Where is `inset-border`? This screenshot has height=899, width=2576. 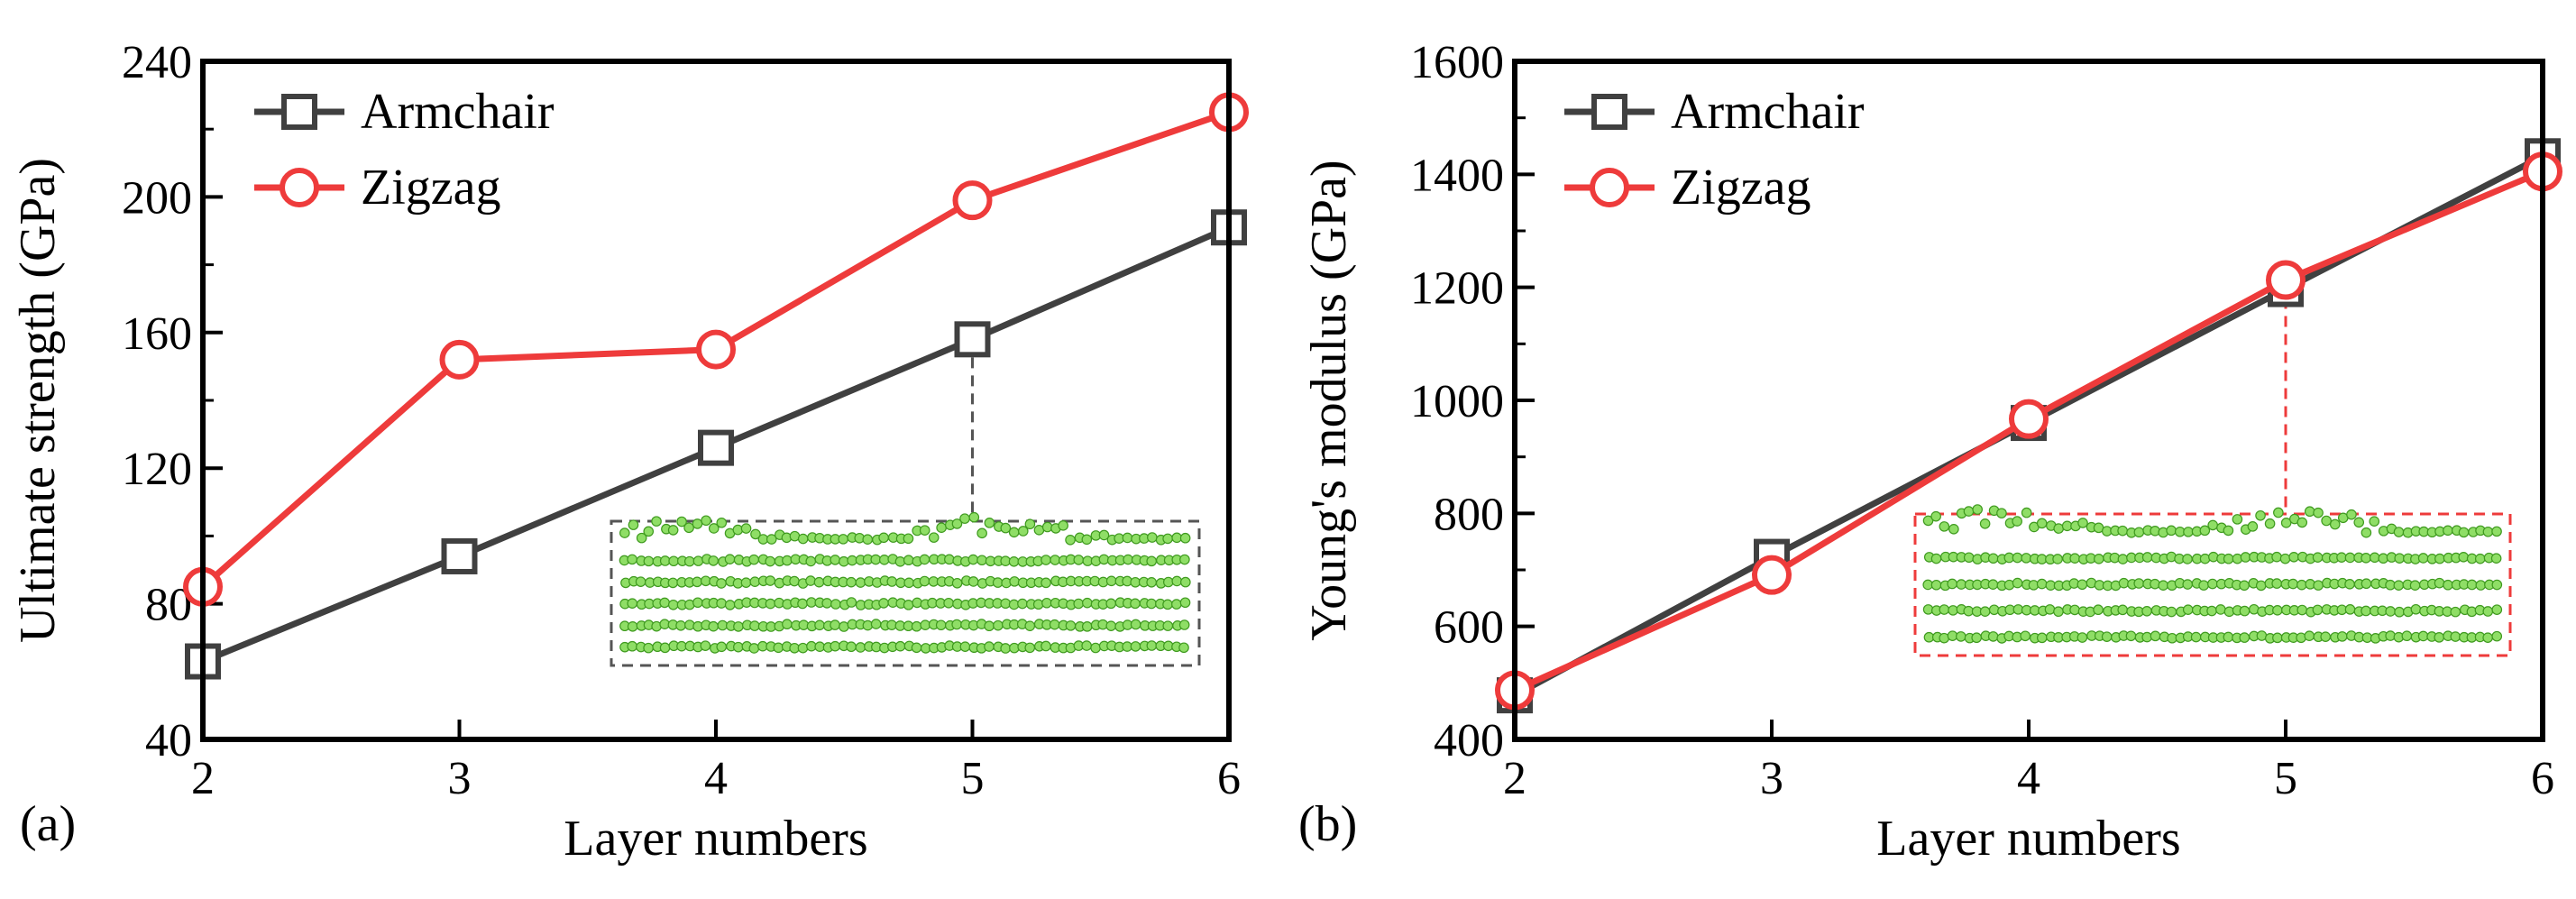 inset-border is located at coordinates (905, 593).